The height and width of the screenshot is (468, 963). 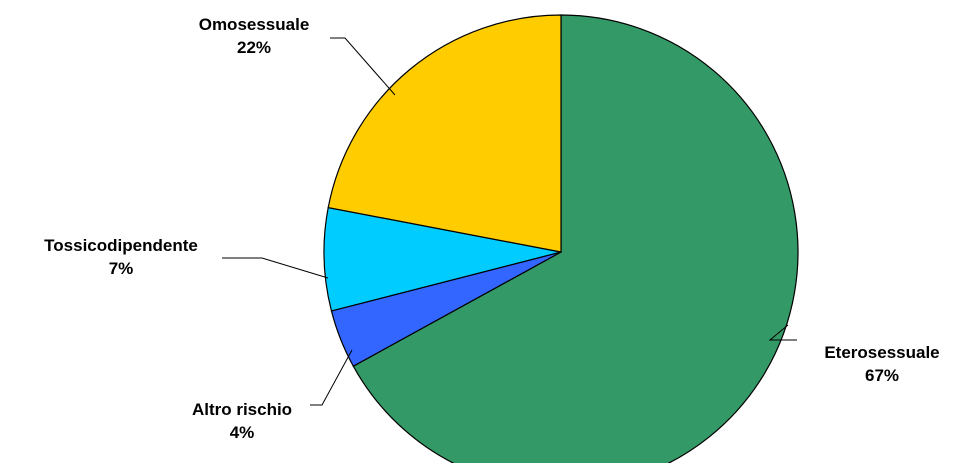 What do you see at coordinates (882, 375) in the screenshot?
I see `slice-label-value: 67%` at bounding box center [882, 375].